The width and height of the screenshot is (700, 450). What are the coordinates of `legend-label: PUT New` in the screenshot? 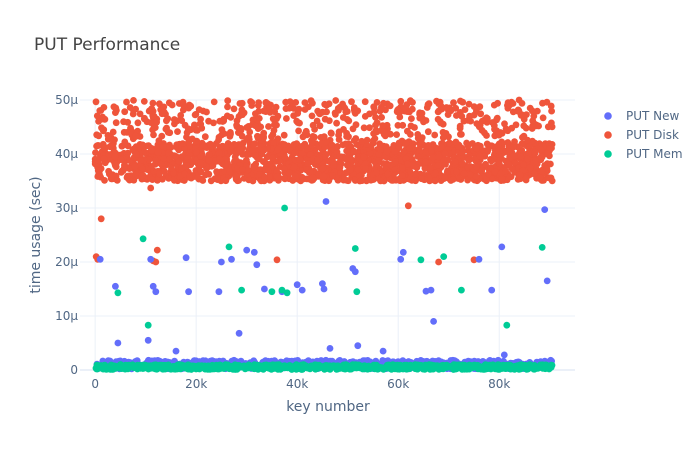 It's located at (653, 116).